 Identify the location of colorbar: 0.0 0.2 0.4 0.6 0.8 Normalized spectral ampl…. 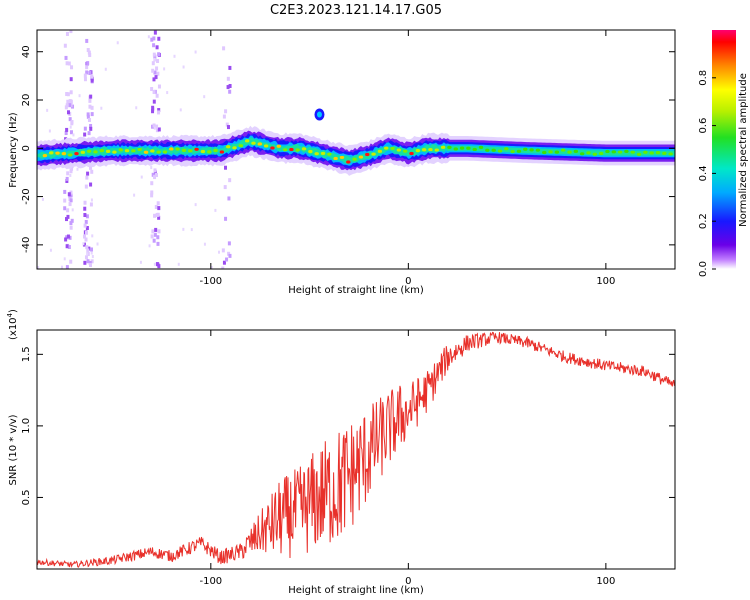
(723, 153).